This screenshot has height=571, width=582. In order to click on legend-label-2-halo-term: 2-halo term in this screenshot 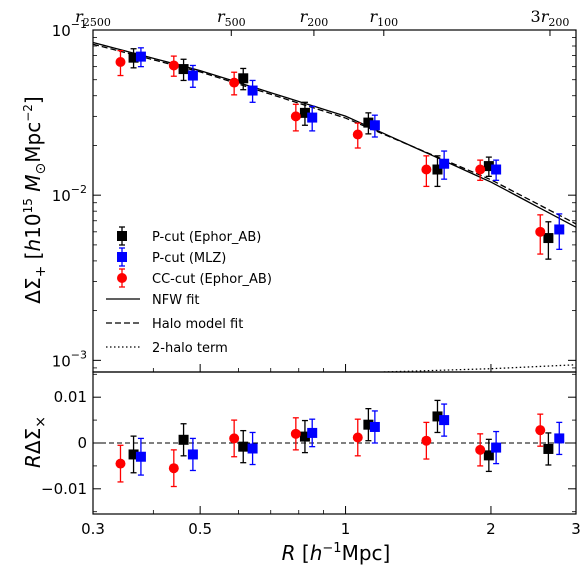, I will do `click(190, 348)`.